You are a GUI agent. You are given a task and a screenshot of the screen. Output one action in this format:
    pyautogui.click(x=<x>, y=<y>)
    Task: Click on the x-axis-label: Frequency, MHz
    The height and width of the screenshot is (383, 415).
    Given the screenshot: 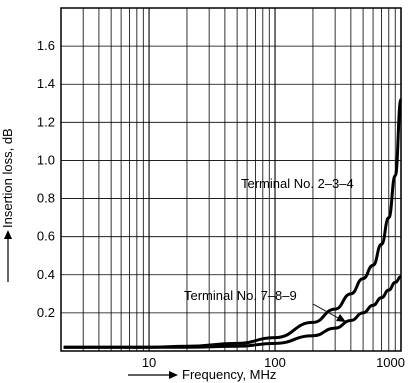 What is the action you would take?
    pyautogui.click(x=229, y=374)
    